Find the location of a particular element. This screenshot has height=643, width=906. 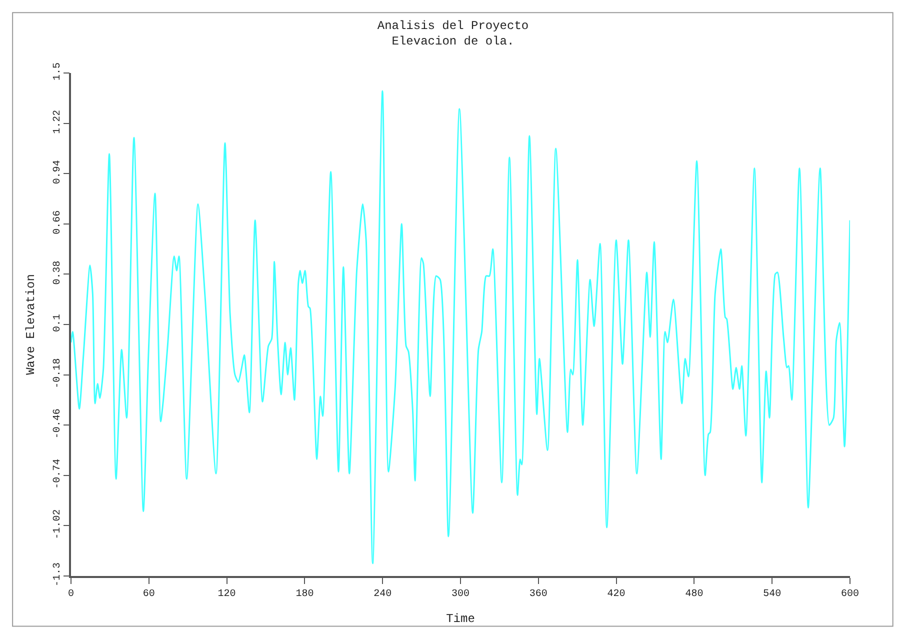

x-tick-label: 0 is located at coordinates (71, 594).